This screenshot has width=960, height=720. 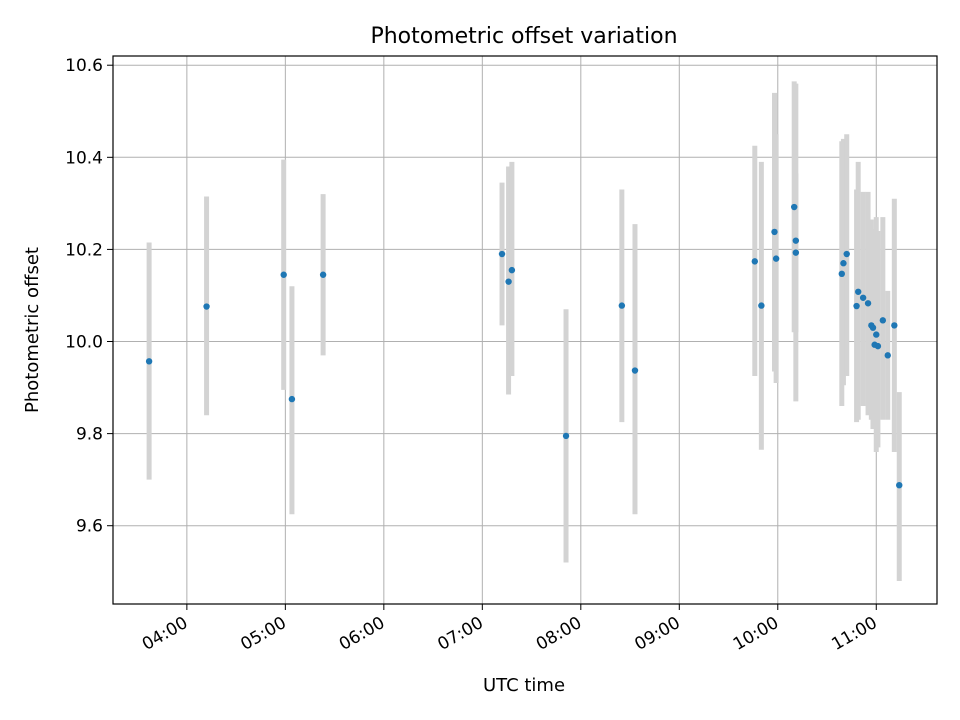 I want to click on y-axis-ticks: 9.6 9.8 10.0 10.2 10.4 10.6, so click(x=89, y=296).